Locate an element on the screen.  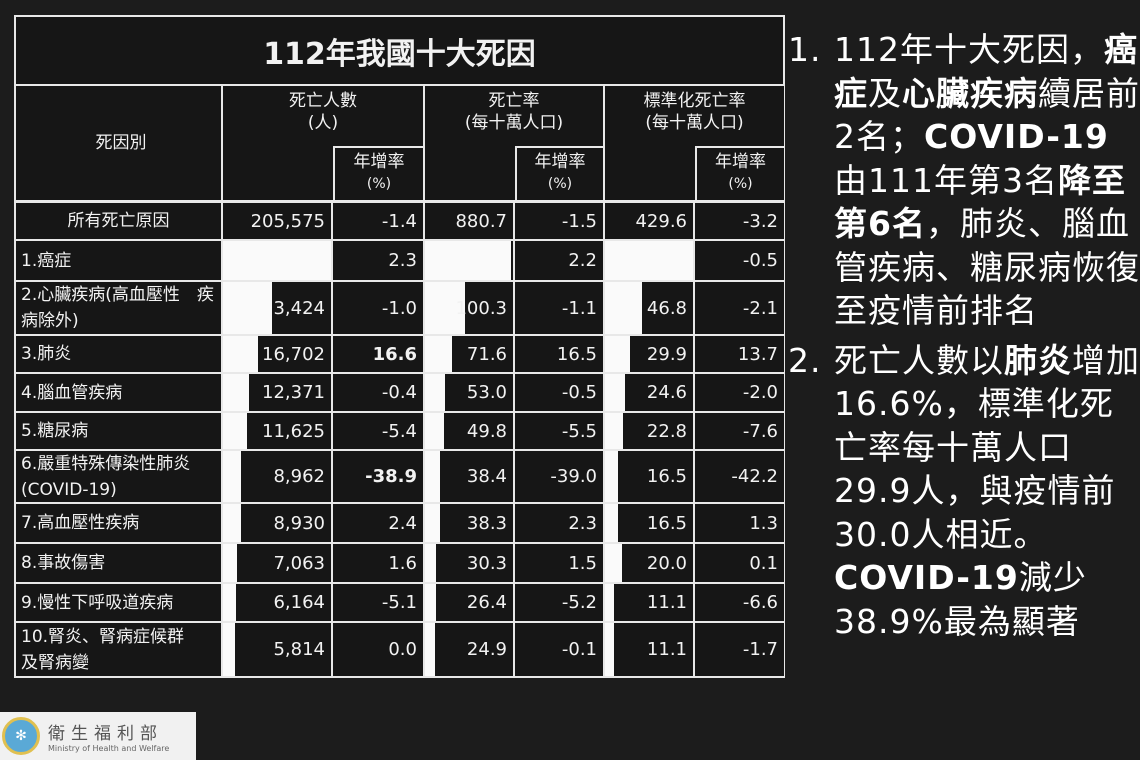
row-deaths: 3,424 is located at coordinates (277, 308).